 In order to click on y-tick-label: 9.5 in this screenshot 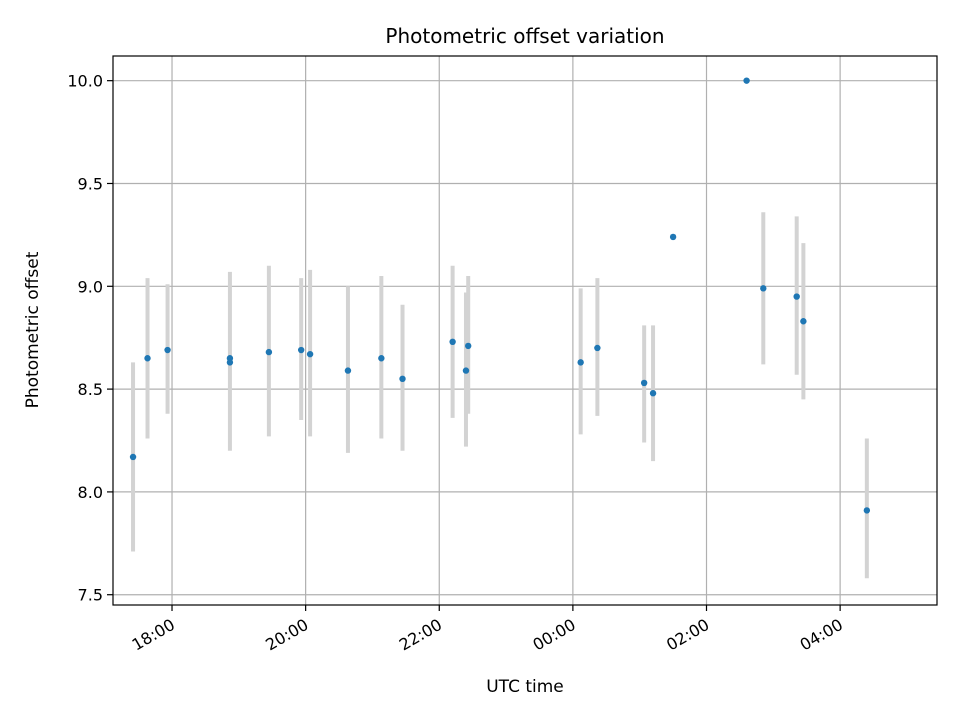, I will do `click(90, 183)`.